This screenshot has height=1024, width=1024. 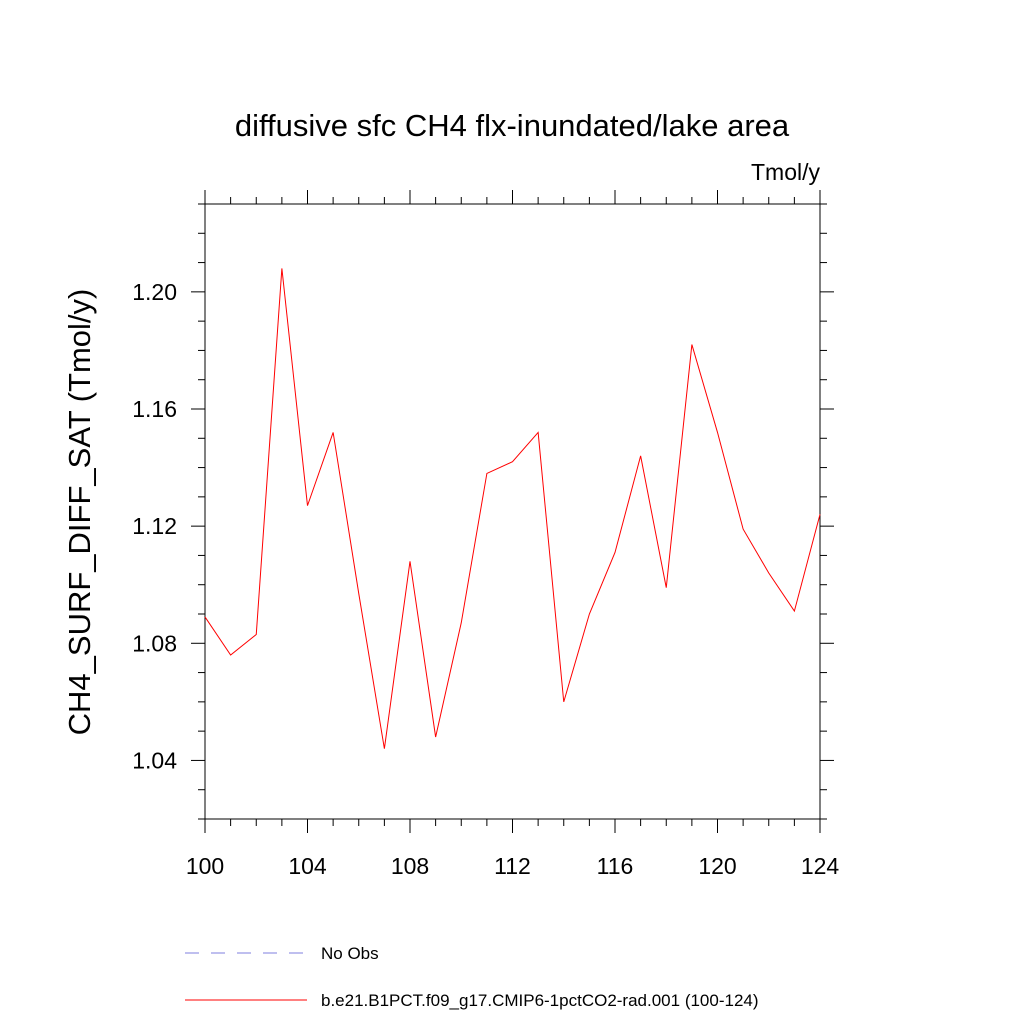 What do you see at coordinates (820, 866) in the screenshot?
I see `x-tick-label: 124` at bounding box center [820, 866].